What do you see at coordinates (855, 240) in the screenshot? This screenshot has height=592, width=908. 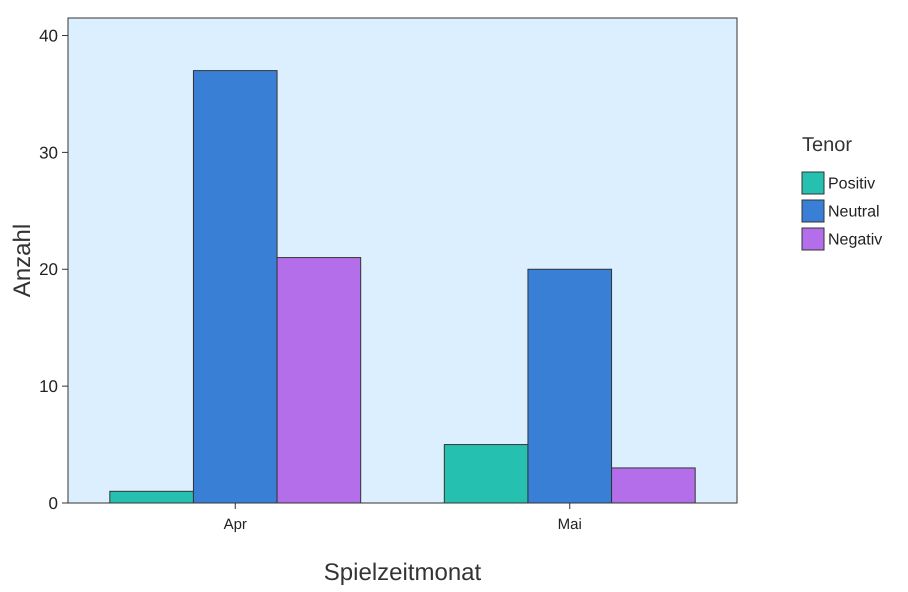 I see `legend-label: Negativ` at bounding box center [855, 240].